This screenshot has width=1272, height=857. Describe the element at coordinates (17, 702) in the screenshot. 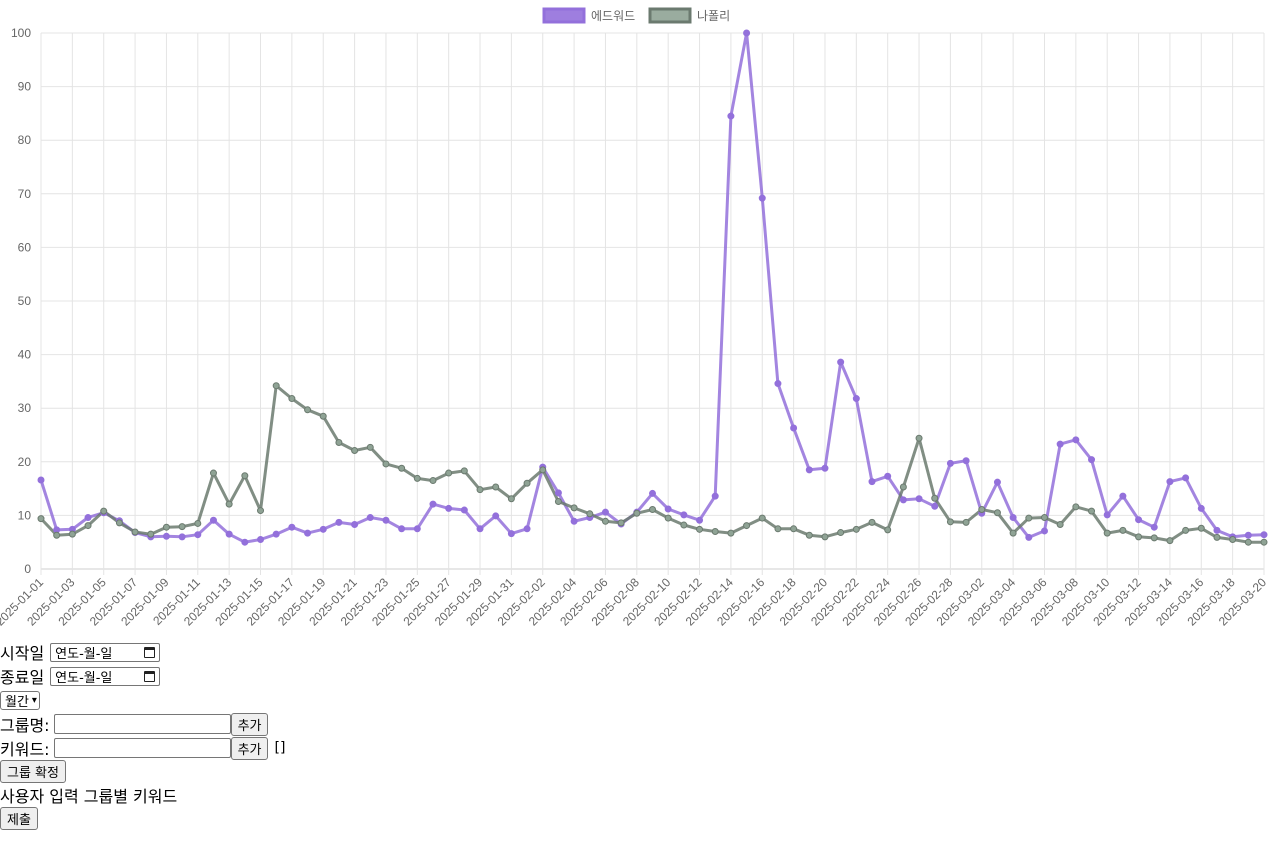

I see `period-selected-value: 월간` at that location.